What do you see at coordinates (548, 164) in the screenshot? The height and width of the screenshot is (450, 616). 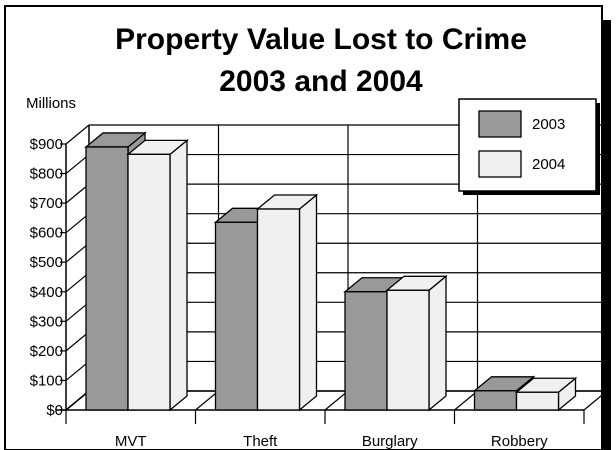 I see `legend-label-2004: 2004` at bounding box center [548, 164].